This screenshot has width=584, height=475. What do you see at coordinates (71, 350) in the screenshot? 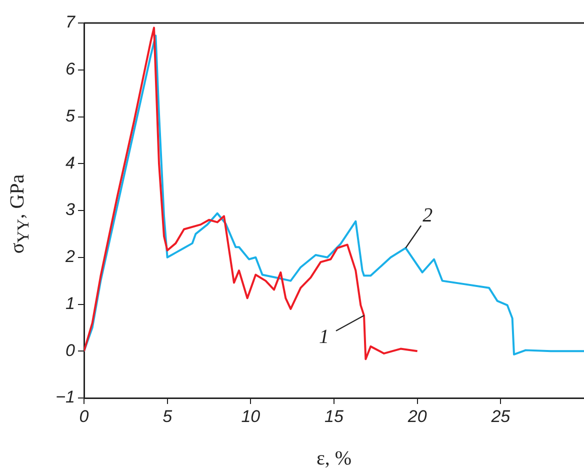
I see `y-tick-label: 0` at bounding box center [71, 350].